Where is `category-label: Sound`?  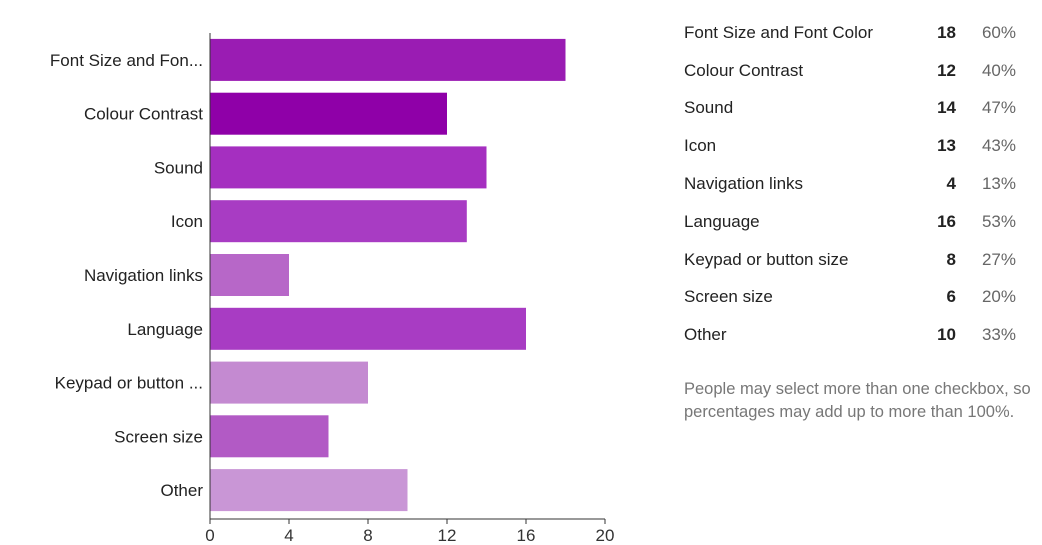
category-label: Sound is located at coordinates (178, 167).